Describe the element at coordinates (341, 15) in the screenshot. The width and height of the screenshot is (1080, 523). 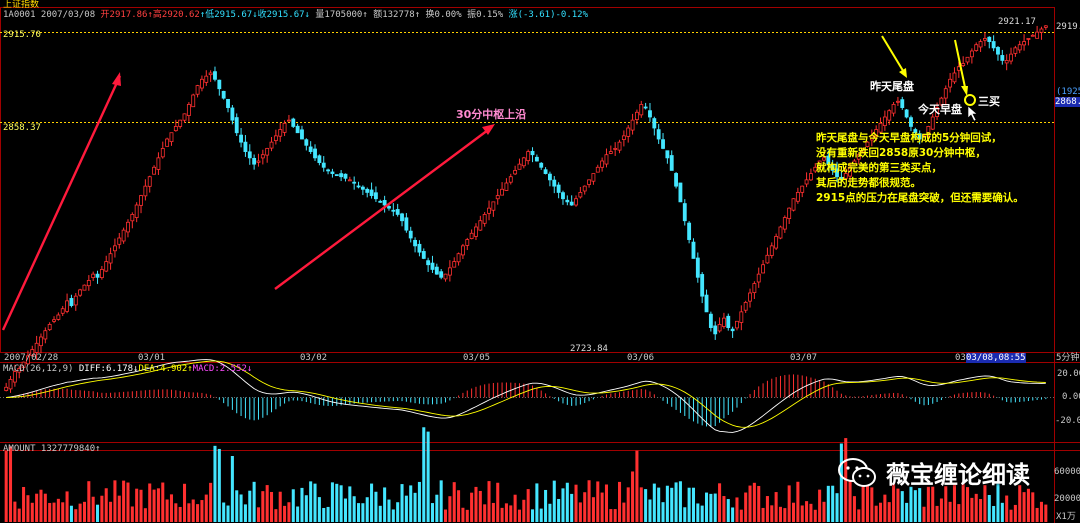
I see `volume-value: 量1705000↑` at that location.